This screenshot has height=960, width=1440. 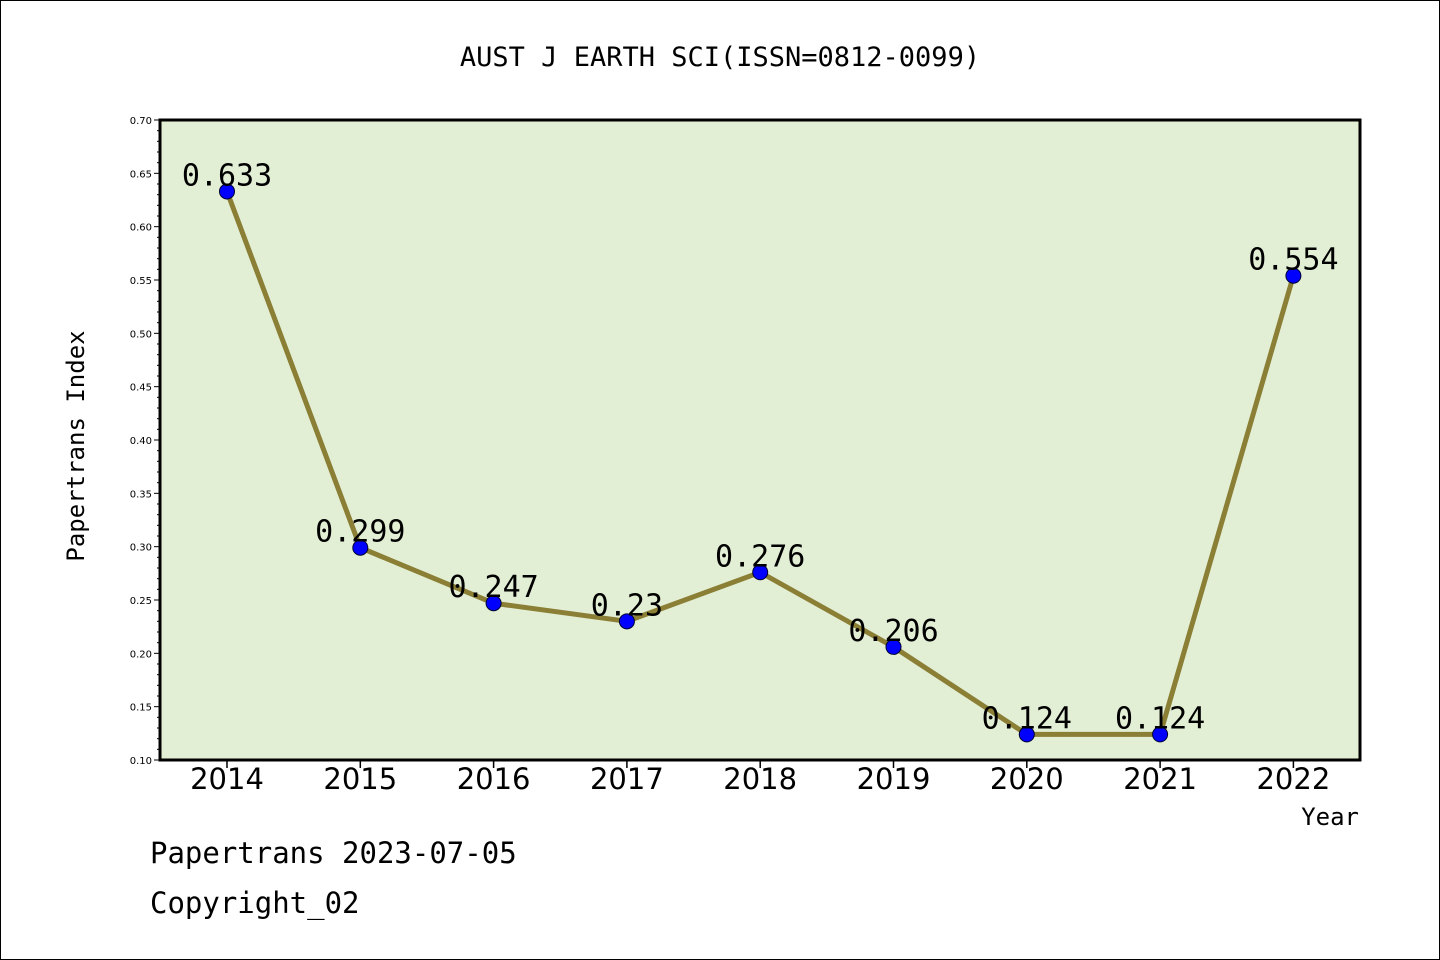 I want to click on y-tick-label: 0.55, so click(x=141, y=281).